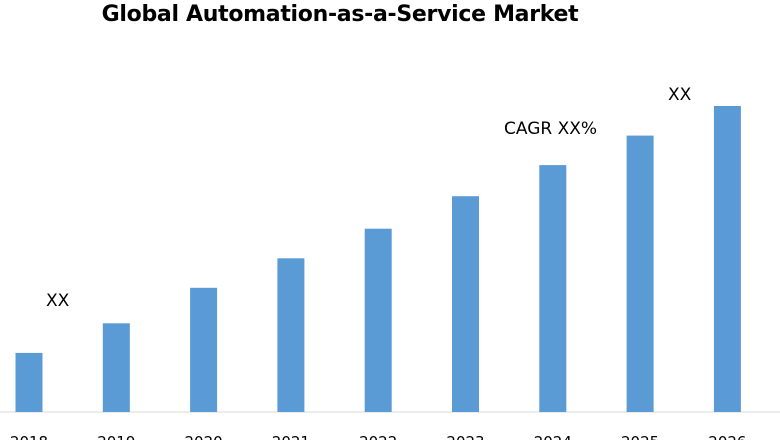 This screenshot has height=440, width=780. Describe the element at coordinates (204, 436) in the screenshot. I see `x-tick-label-2020: 2020` at that location.